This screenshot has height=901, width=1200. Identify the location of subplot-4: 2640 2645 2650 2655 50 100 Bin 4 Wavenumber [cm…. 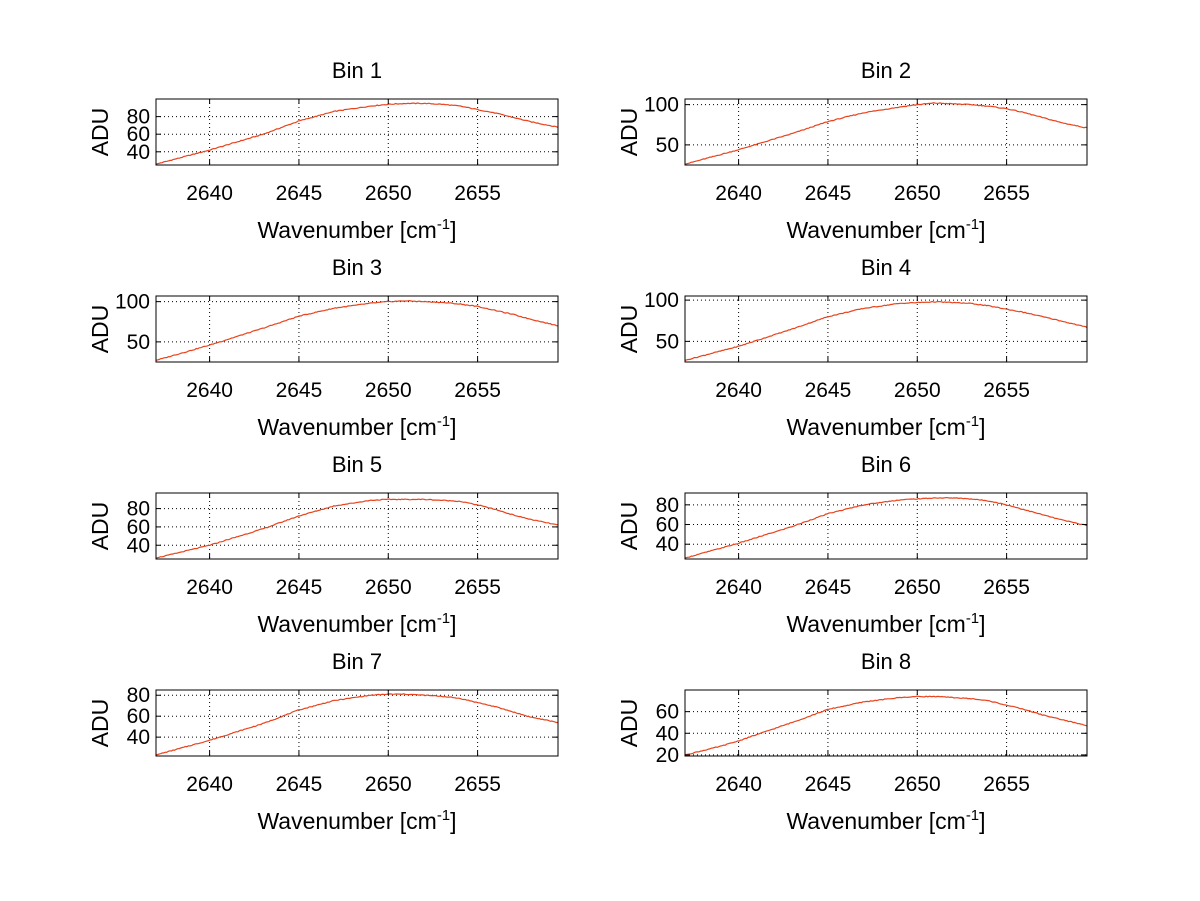
(852, 347).